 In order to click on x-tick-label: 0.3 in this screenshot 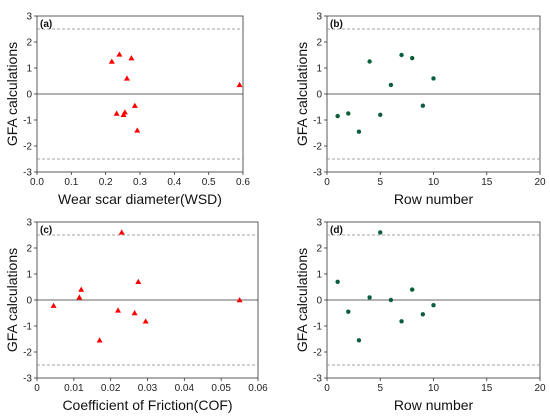, I will do `click(140, 182)`.